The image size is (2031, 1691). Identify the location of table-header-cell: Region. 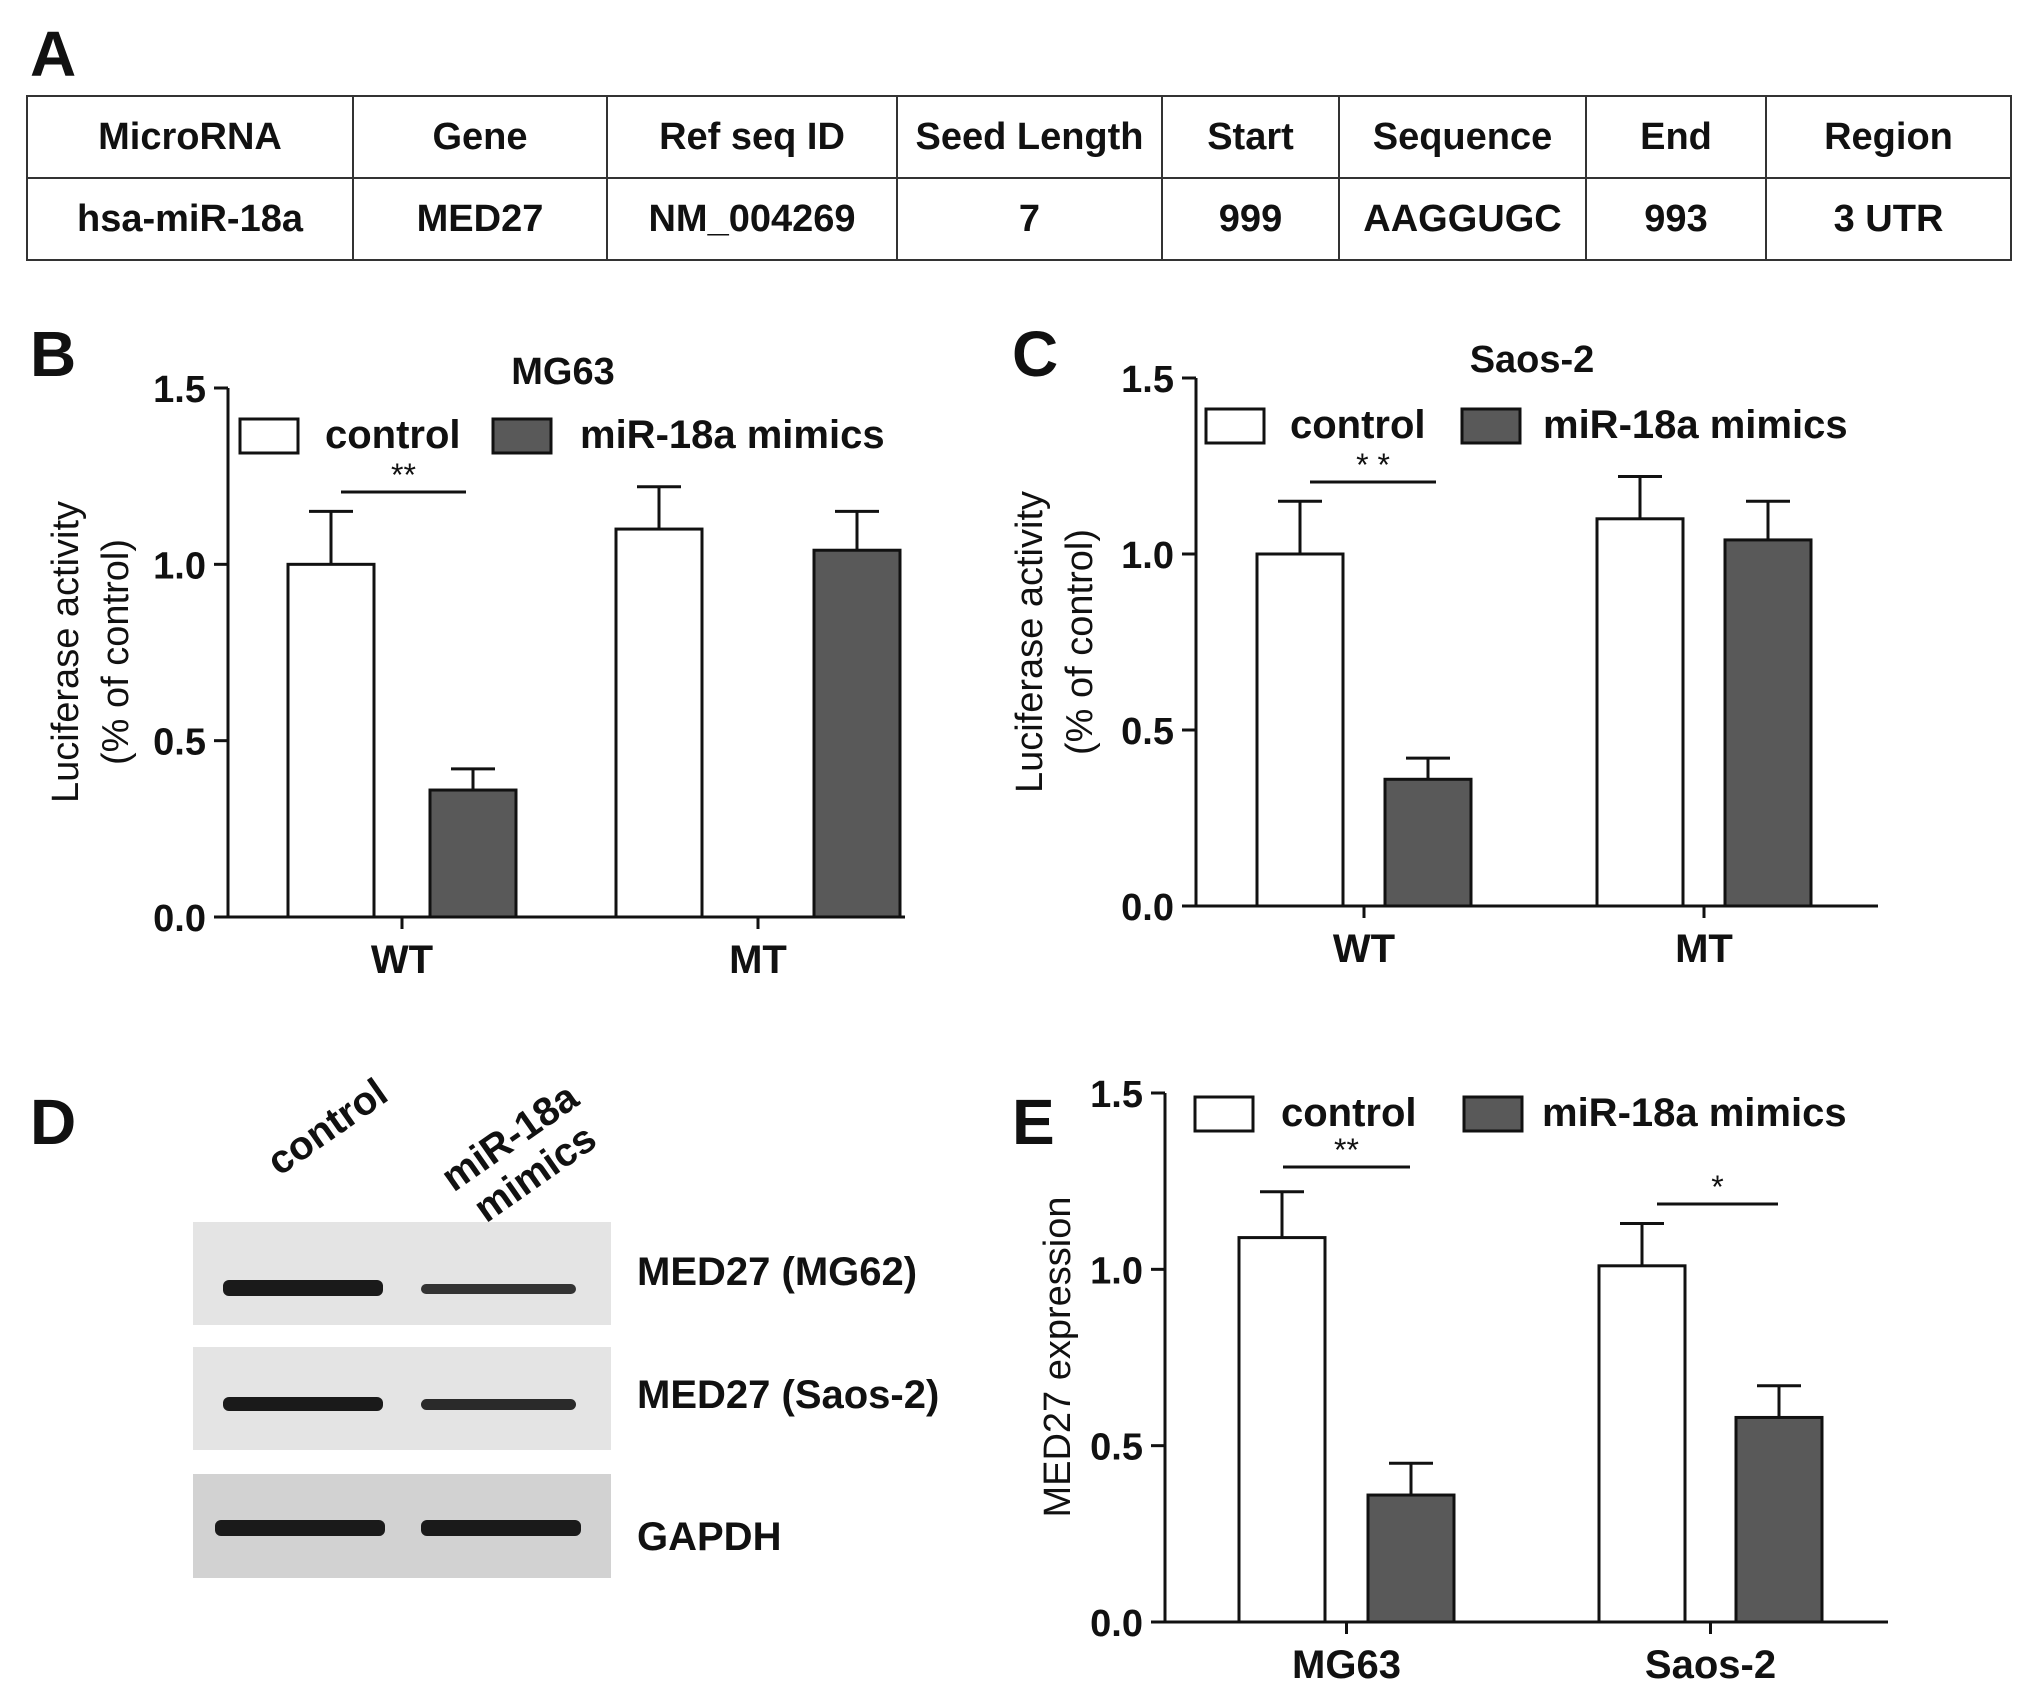
(1888, 137).